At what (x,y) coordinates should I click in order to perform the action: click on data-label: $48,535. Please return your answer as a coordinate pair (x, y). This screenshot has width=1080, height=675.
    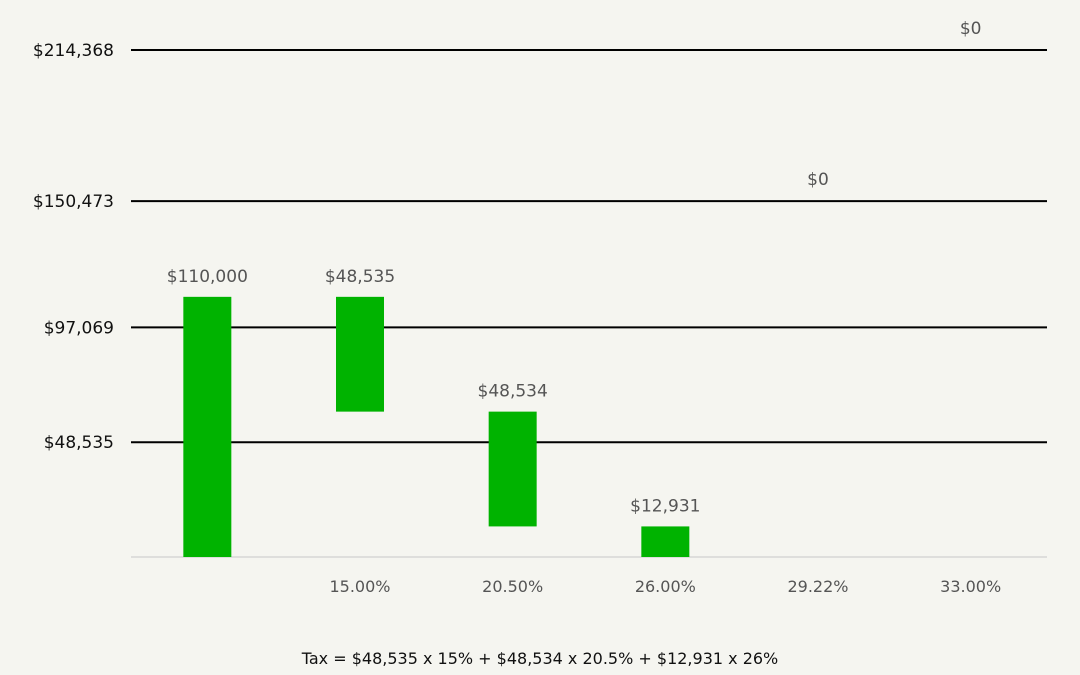
    Looking at the image, I should click on (360, 277).